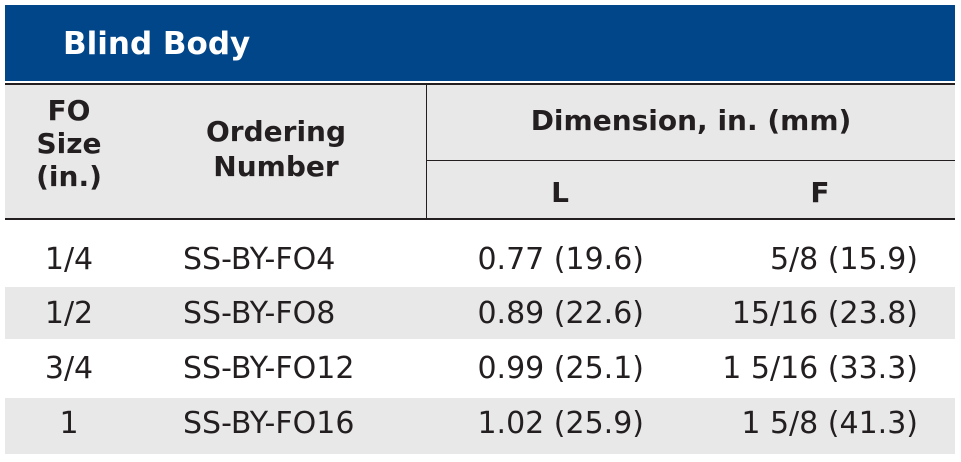 The width and height of the screenshot is (961, 462). Describe the element at coordinates (480, 84) in the screenshot. I see `header-top-rule` at that location.